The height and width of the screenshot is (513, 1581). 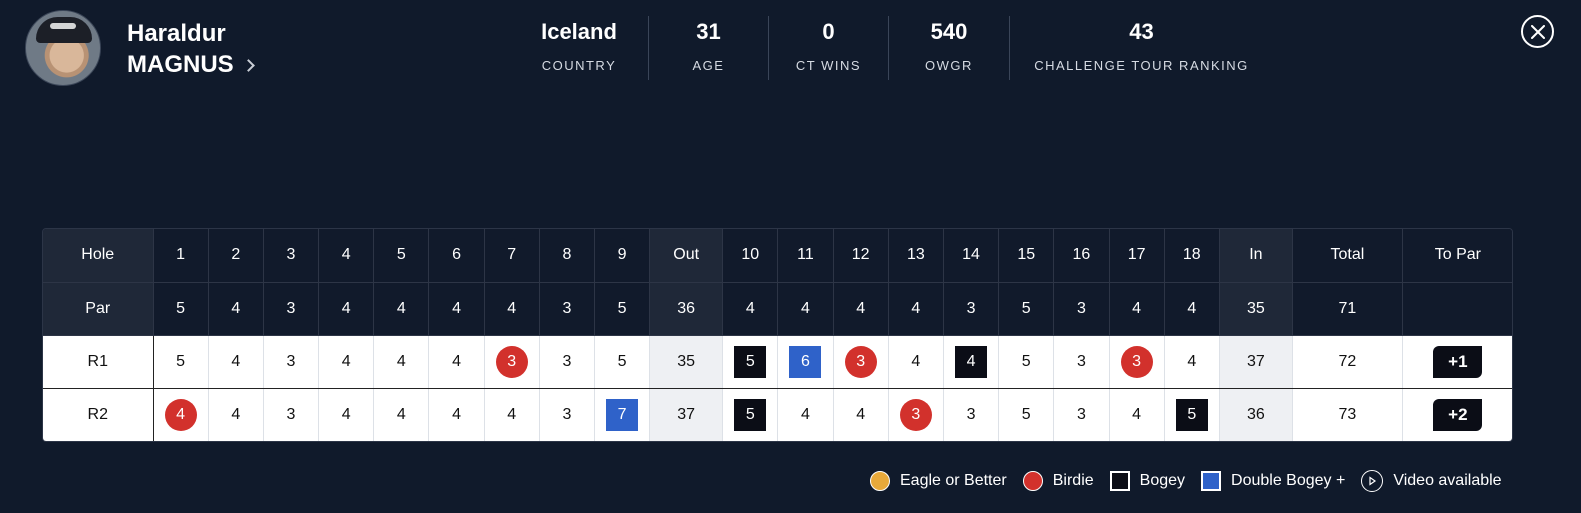 I want to click on stat-label: CT WINS, so click(x=828, y=65).